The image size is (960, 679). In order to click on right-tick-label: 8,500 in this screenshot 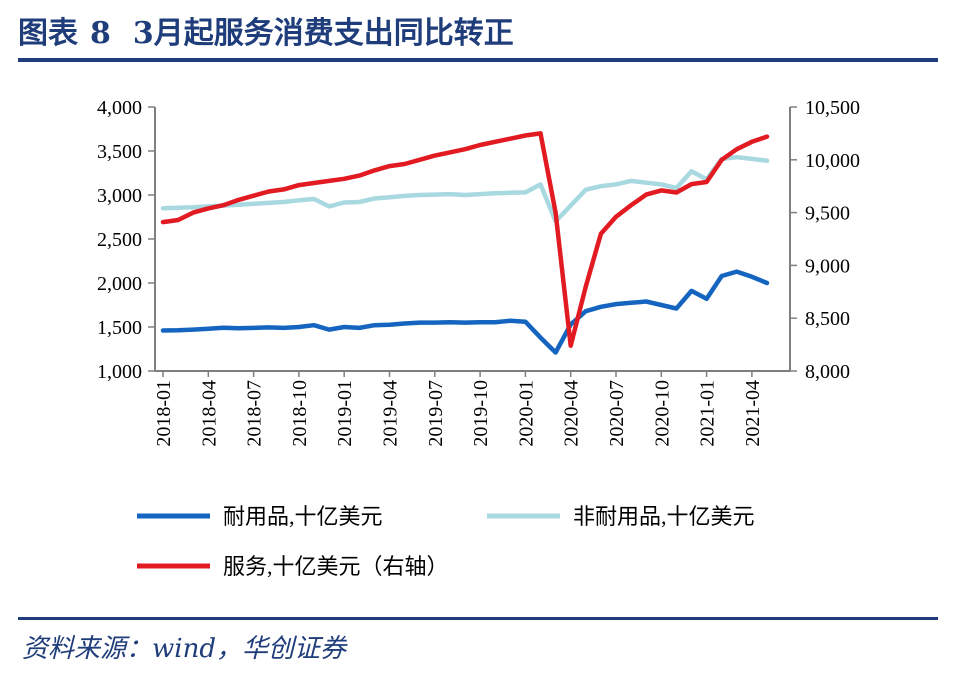, I will do `click(827, 319)`.